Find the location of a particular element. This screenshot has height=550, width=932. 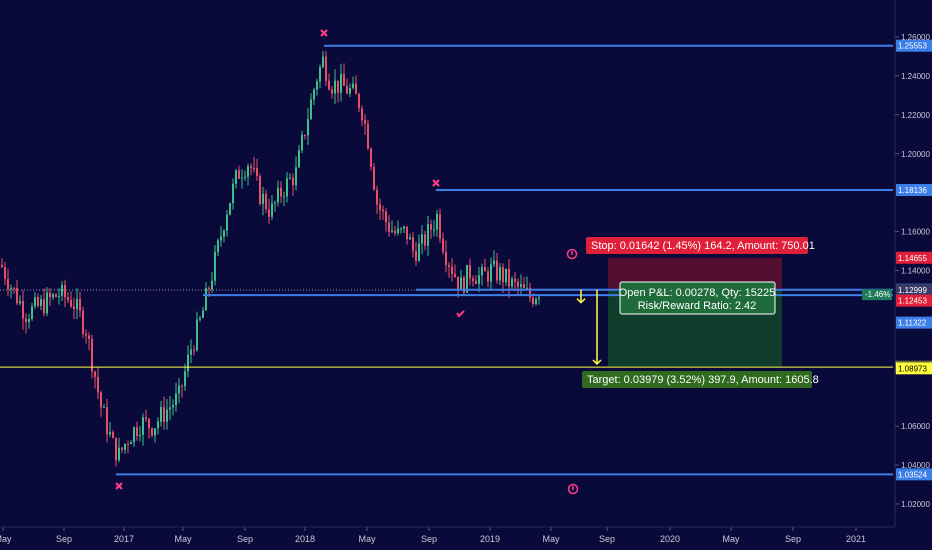

price-tag-label: 1.14655 is located at coordinates (912, 258).